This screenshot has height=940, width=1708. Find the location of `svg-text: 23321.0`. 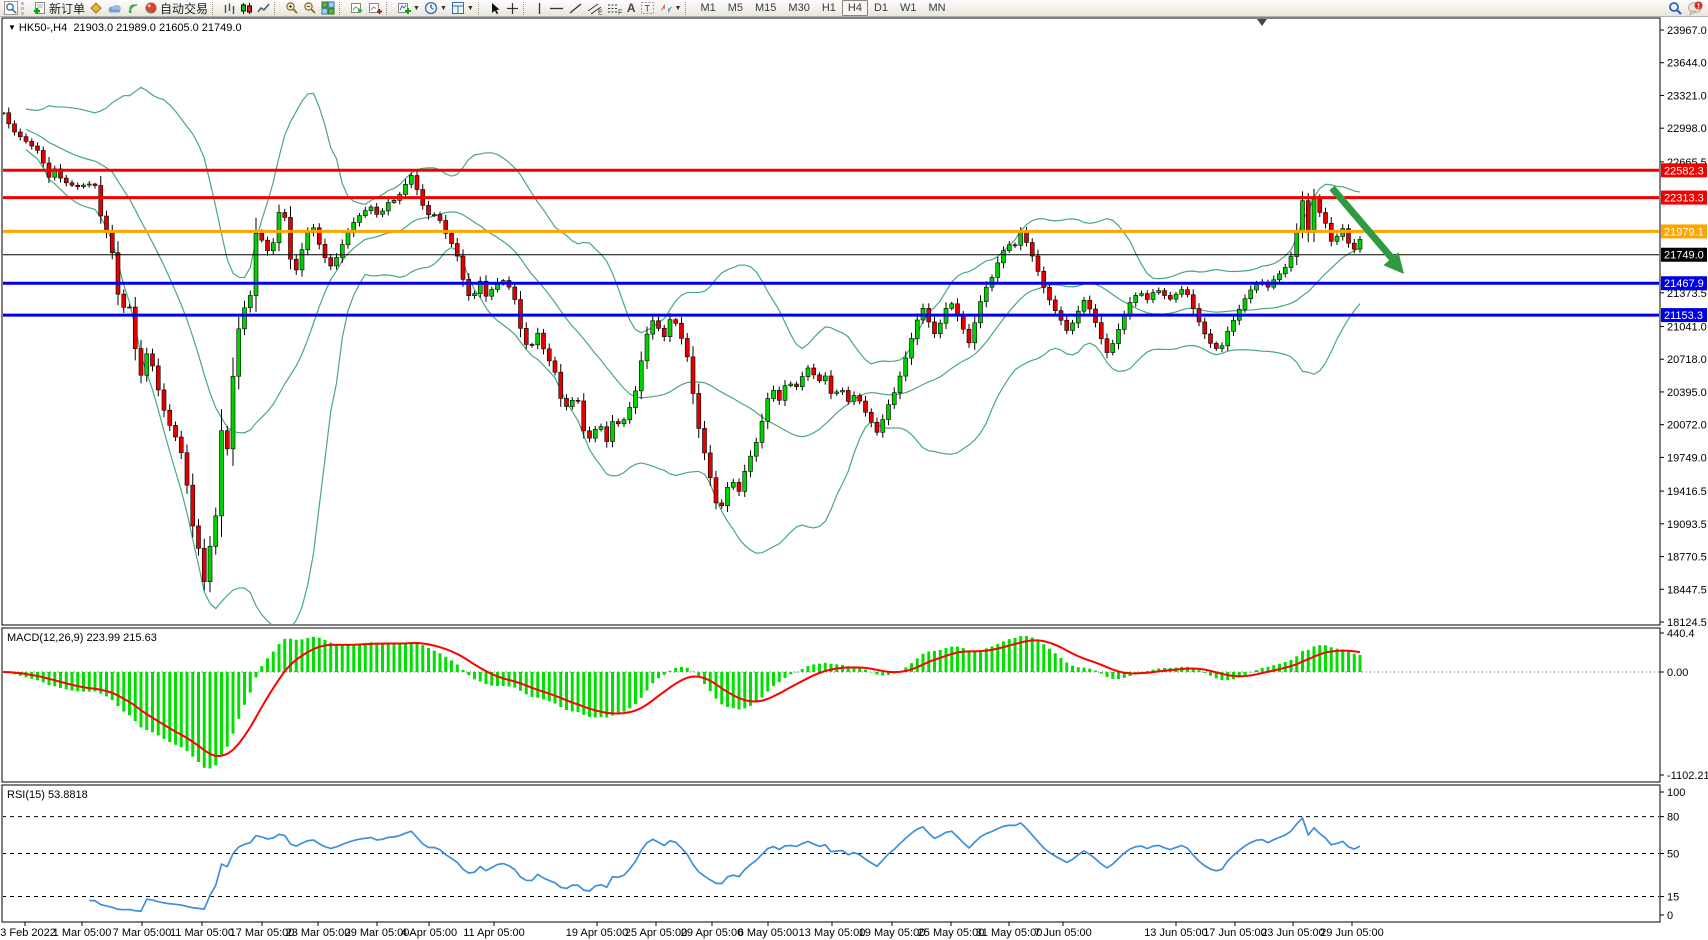

svg-text: 23321.0 is located at coordinates (1687, 96).